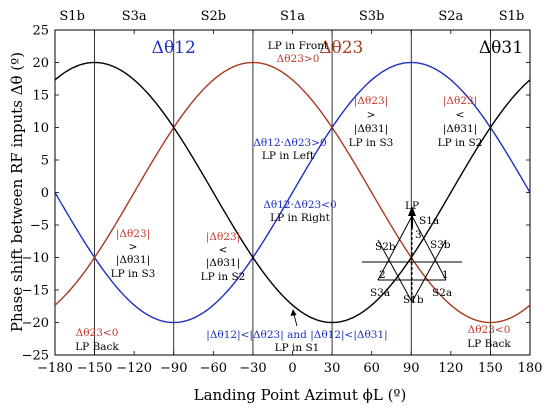 The image size is (550, 409). Describe the element at coordinates (298, 46) in the screenshot. I see `annotation-front-1: LP in Front` at that location.